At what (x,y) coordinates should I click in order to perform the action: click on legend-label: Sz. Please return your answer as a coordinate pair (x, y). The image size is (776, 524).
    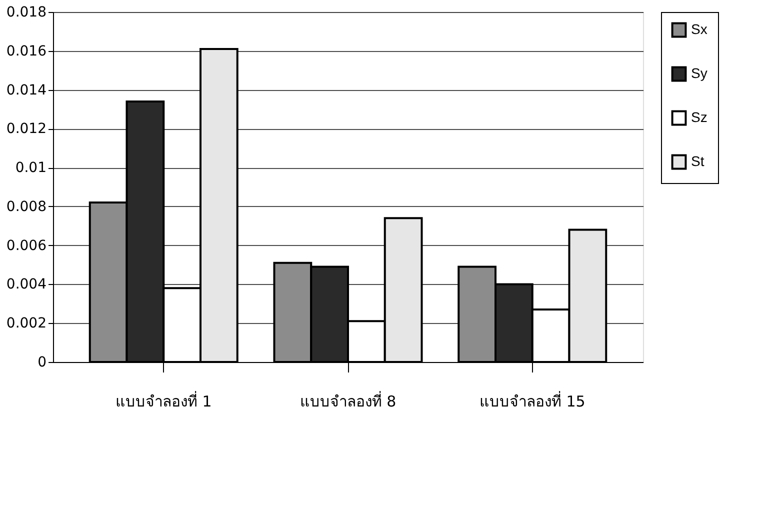
    Looking at the image, I should click on (699, 117).